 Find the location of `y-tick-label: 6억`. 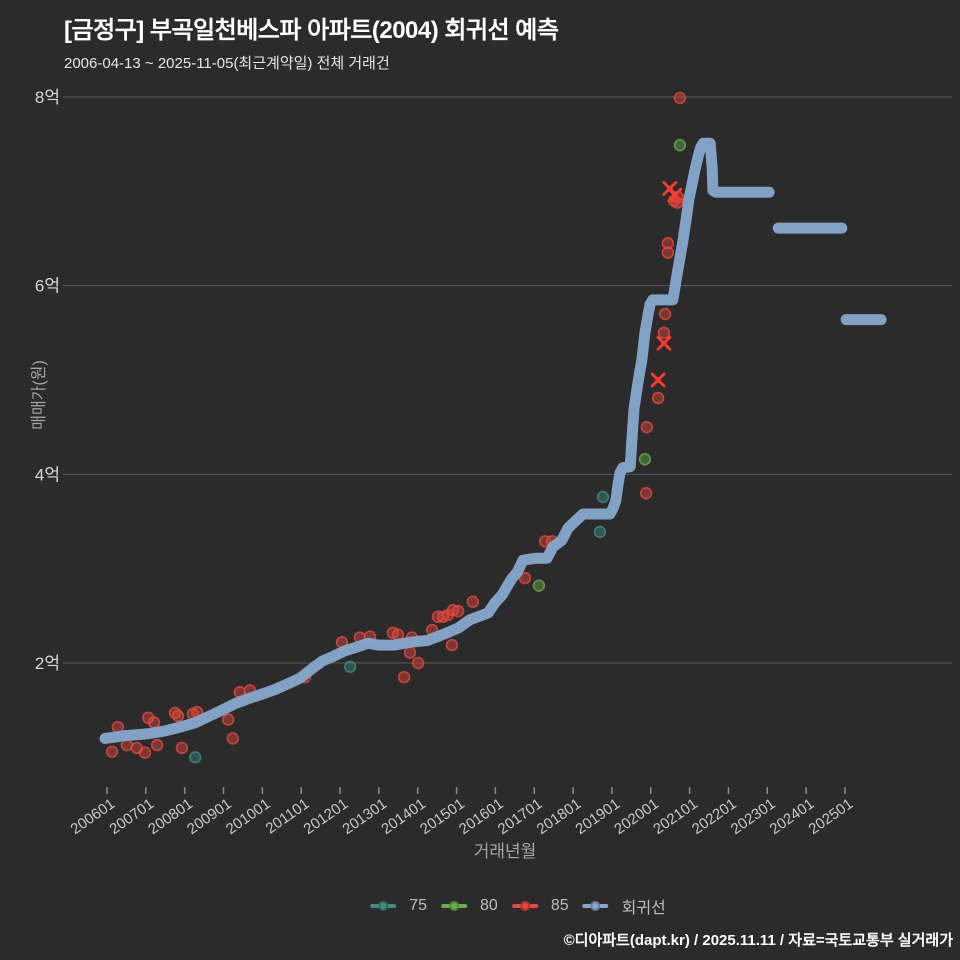

y-tick-label: 6억 is located at coordinates (47, 286).